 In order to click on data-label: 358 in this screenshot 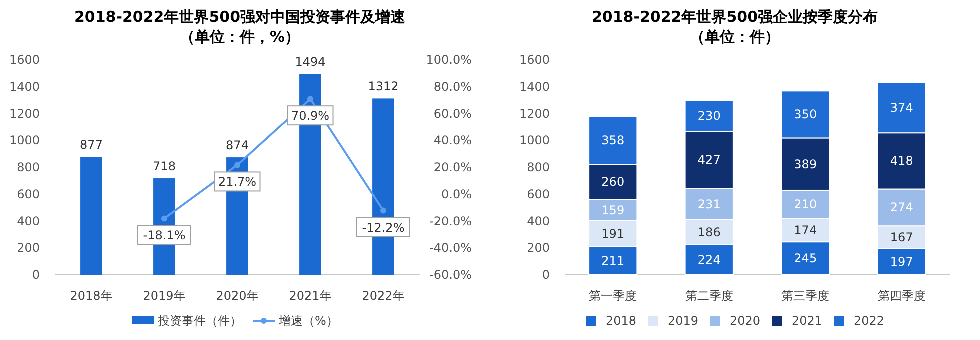, I will do `click(613, 141)`.